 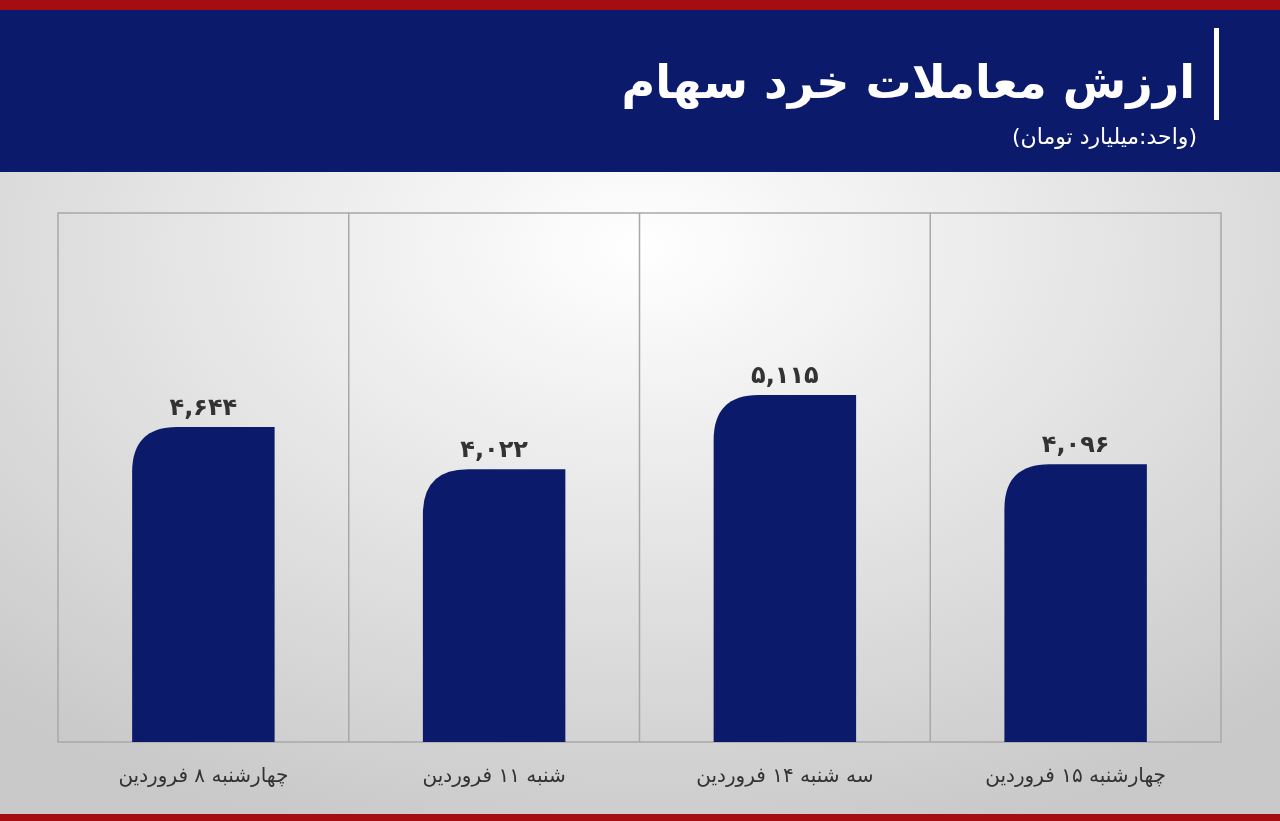 What do you see at coordinates (494, 775) in the screenshot?
I see `x-tick-label: شنبه ۱۱ فروردین` at bounding box center [494, 775].